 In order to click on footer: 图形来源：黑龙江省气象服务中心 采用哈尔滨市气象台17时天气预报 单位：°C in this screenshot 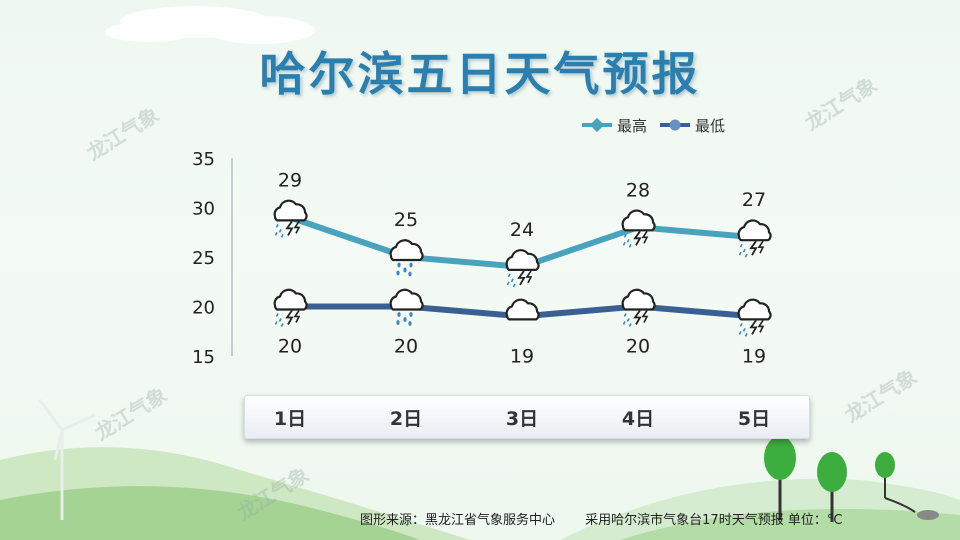, I will do `click(601, 518)`.